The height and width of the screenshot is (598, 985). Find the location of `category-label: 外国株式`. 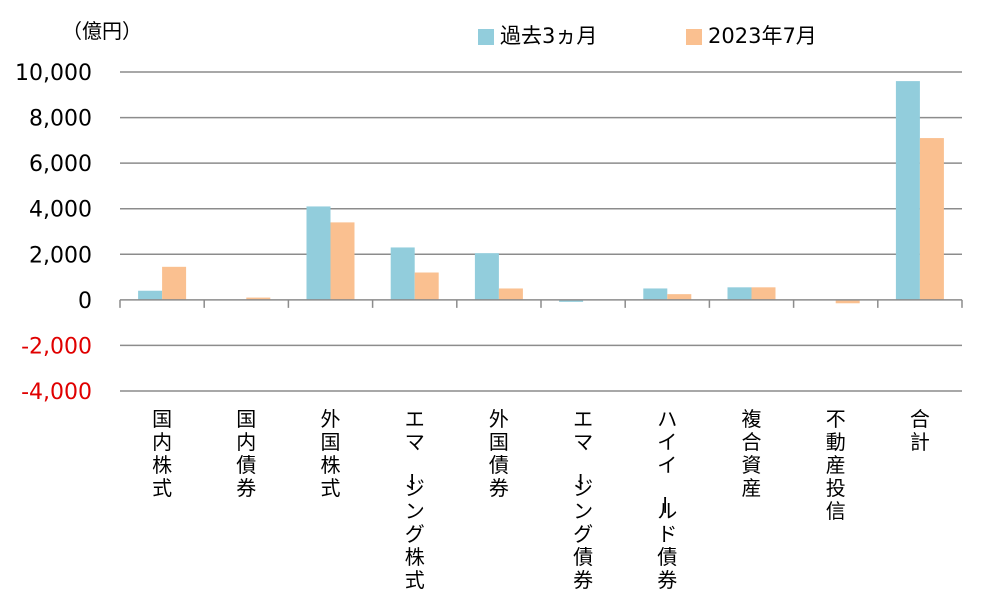

category-label: 外国株式 is located at coordinates (331, 453).